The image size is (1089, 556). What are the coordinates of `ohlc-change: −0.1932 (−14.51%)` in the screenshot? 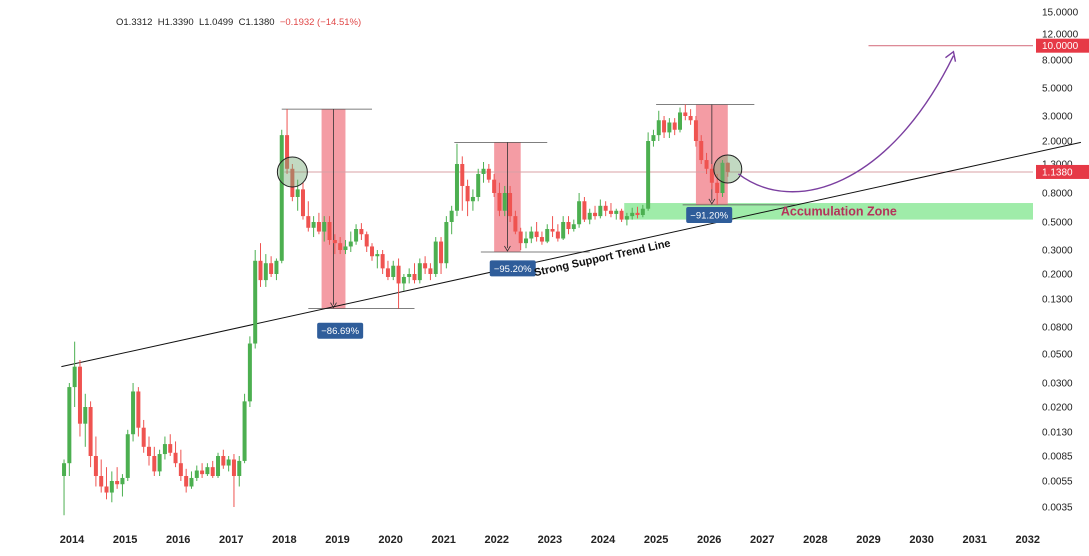 It's located at (320, 22).